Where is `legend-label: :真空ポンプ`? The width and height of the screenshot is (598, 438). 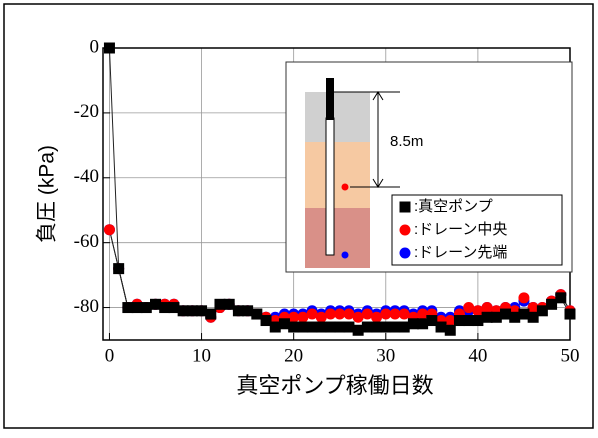
legend-label: :真空ポンプ is located at coordinates (453, 206).